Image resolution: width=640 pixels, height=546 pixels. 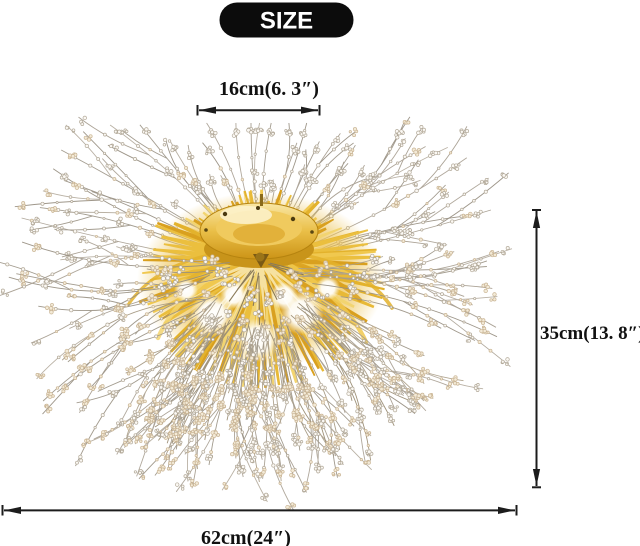 I want to click on svg-text: SIZE, so click(x=286, y=21).